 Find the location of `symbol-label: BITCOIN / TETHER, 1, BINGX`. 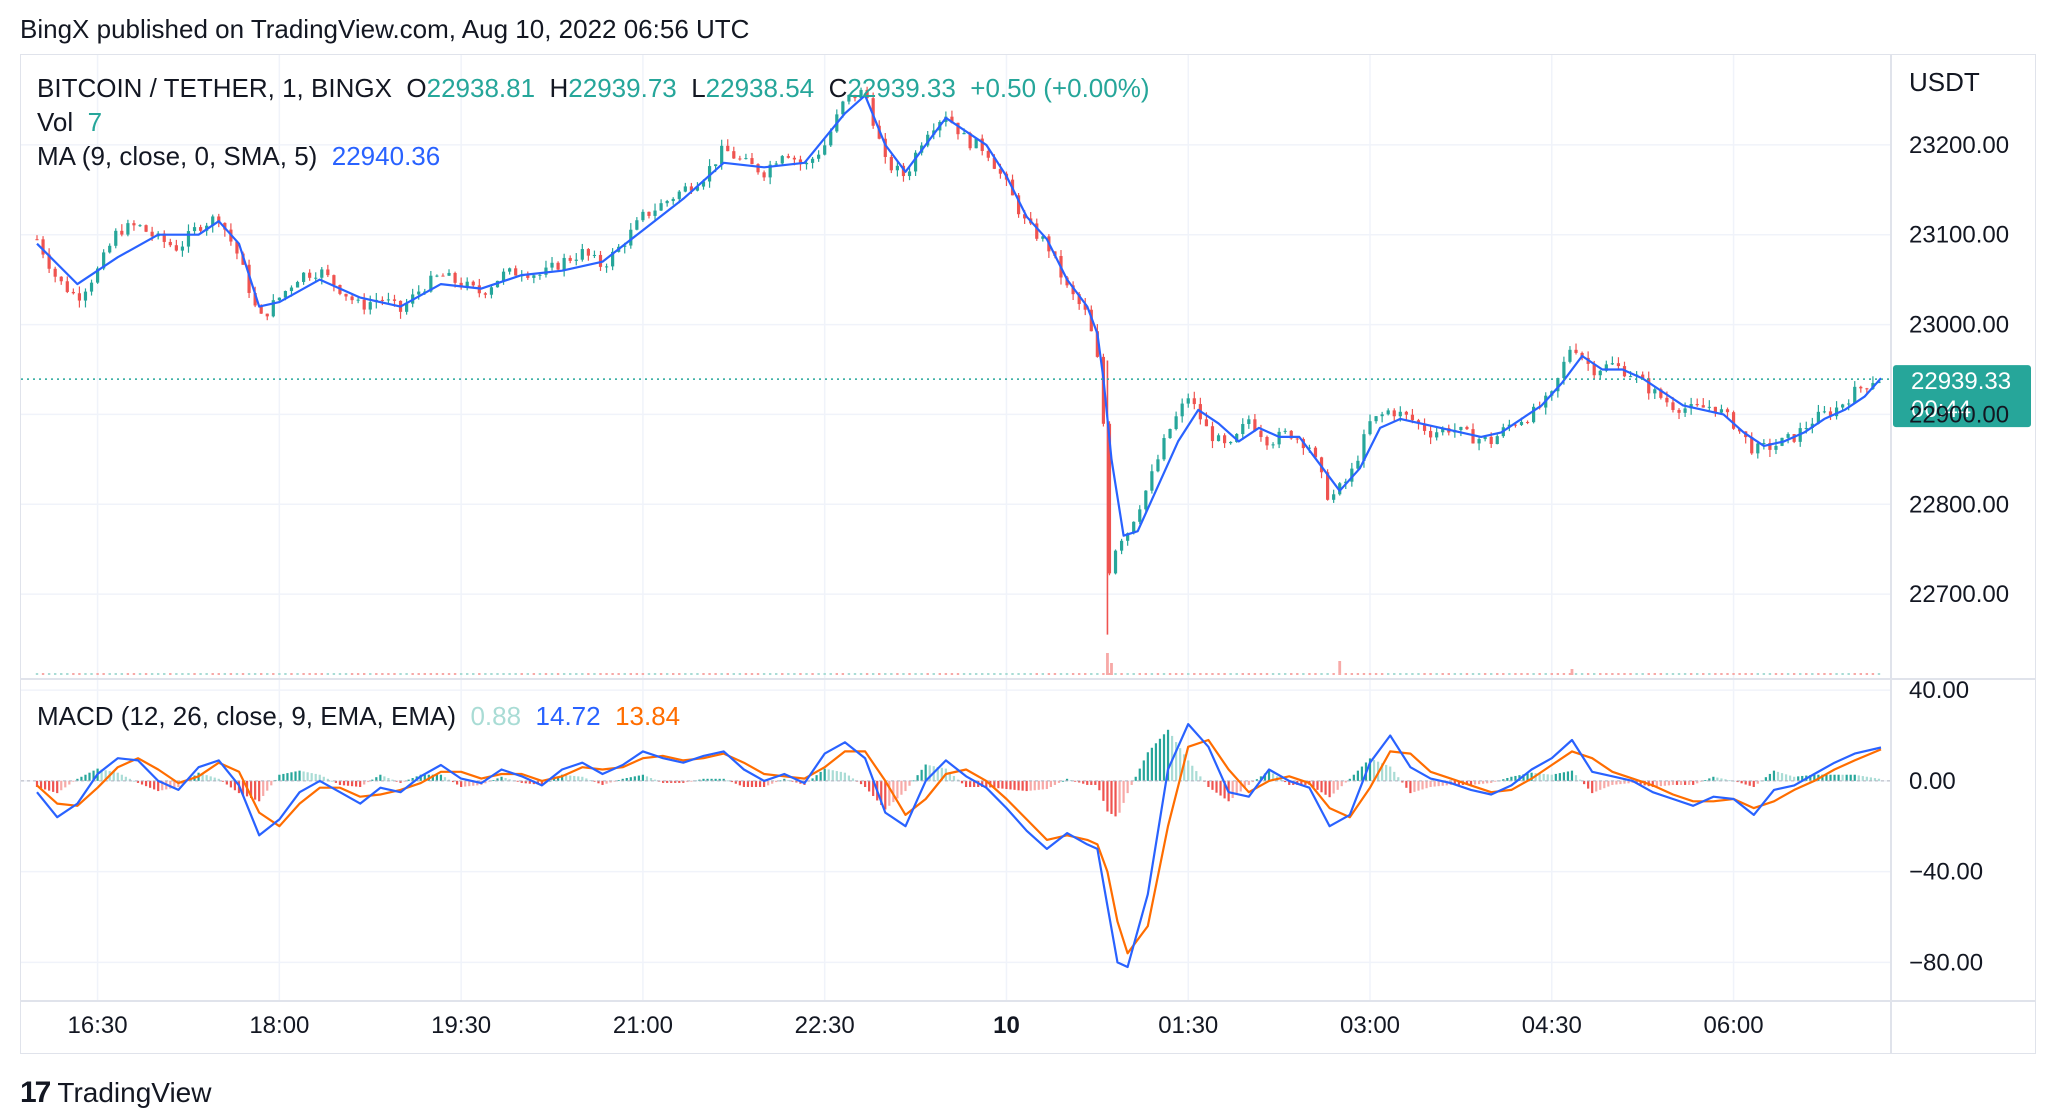

symbol-label: BITCOIN / TETHER, 1, BINGX is located at coordinates (214, 88).